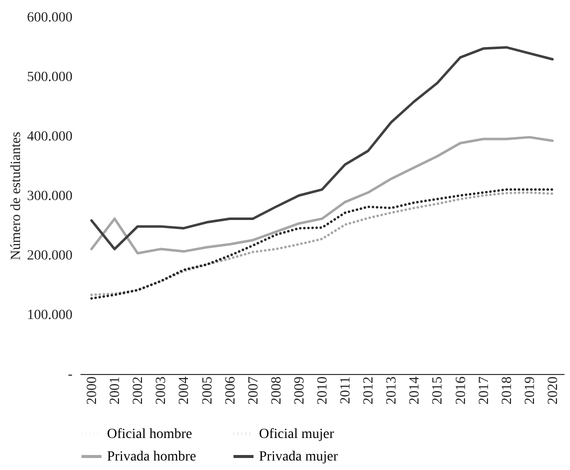 Image resolution: width=570 pixels, height=470 pixels. Describe the element at coordinates (553, 390) in the screenshot. I see `x-tick-label: 2020` at that location.